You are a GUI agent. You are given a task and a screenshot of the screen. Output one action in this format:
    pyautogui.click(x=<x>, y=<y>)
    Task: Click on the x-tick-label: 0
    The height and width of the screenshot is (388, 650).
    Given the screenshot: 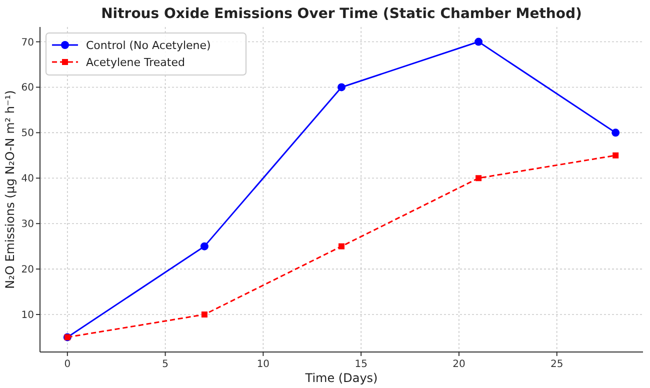 What is the action you would take?
    pyautogui.click(x=67, y=364)
    